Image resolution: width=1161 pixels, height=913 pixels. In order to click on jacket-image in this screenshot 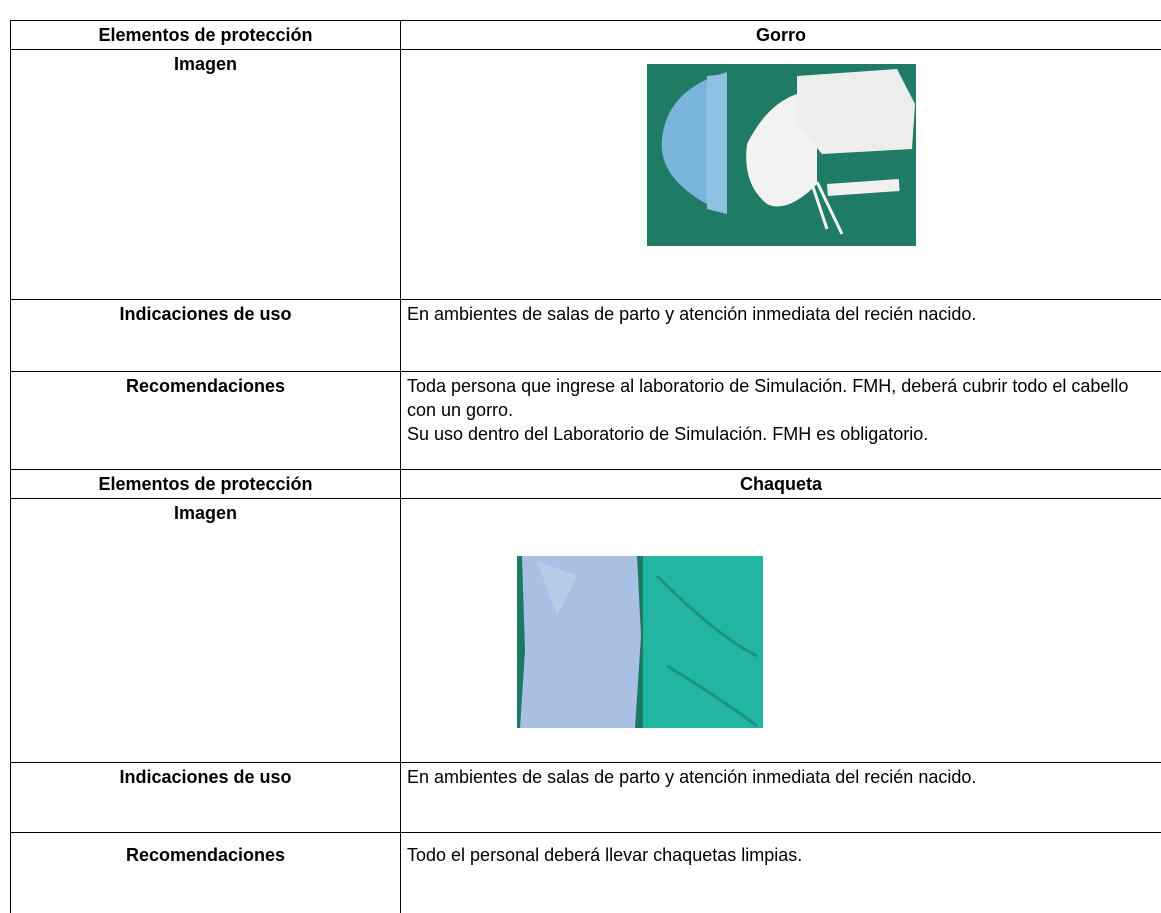, I will do `click(640, 642)`.